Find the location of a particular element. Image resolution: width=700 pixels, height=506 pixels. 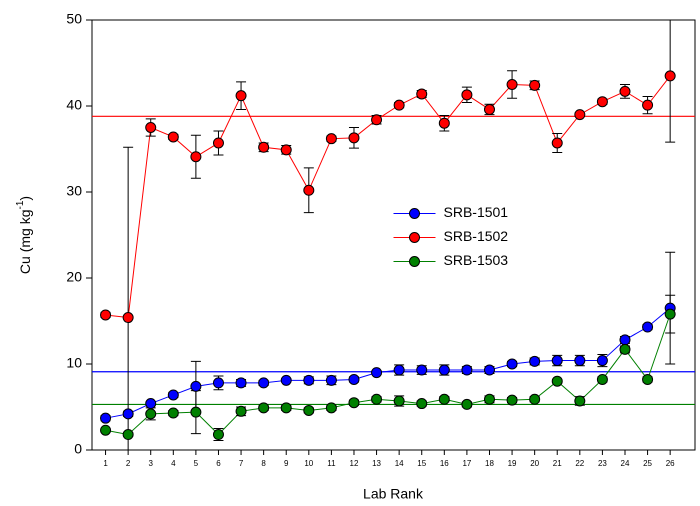

x-tick-label: 12 is located at coordinates (354, 463).